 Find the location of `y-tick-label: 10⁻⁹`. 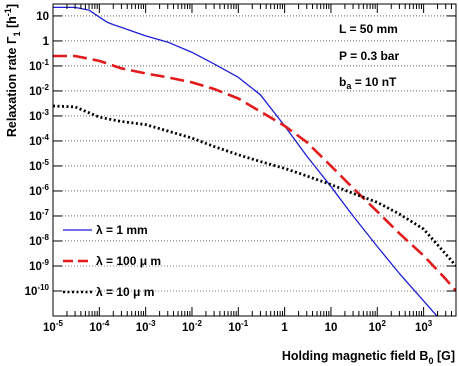

y-tick-label: 10⁻⁹ is located at coordinates (39, 265).